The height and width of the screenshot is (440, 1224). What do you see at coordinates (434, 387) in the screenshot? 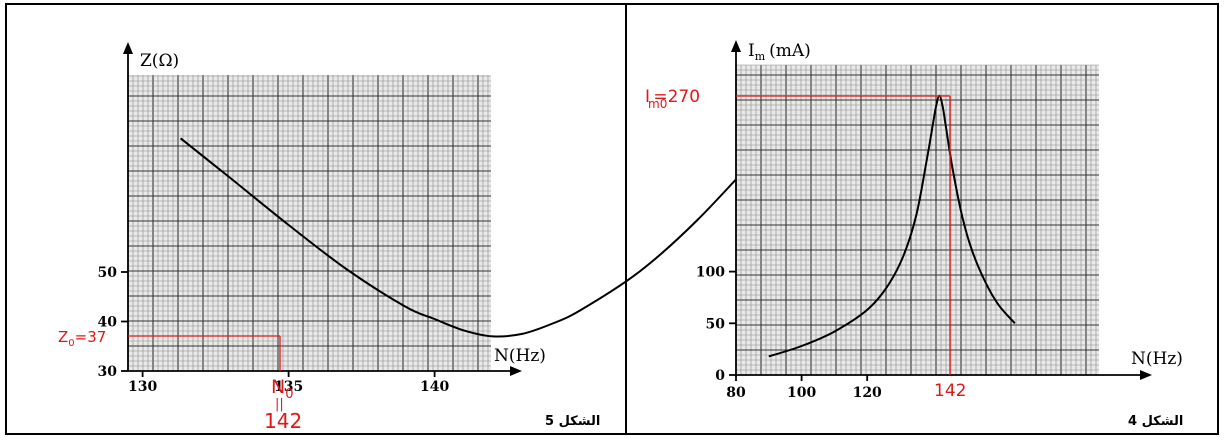
I see `impedance-x-tick-label: 140` at bounding box center [434, 387].